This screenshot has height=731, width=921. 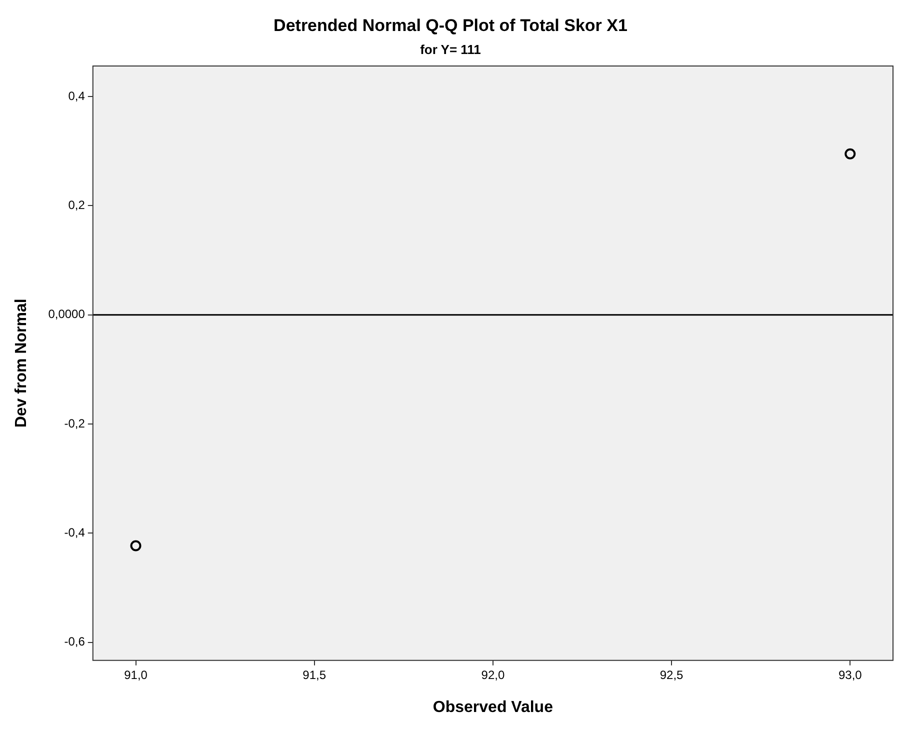 I want to click on y-tick-label: 0,2, so click(x=77, y=205).